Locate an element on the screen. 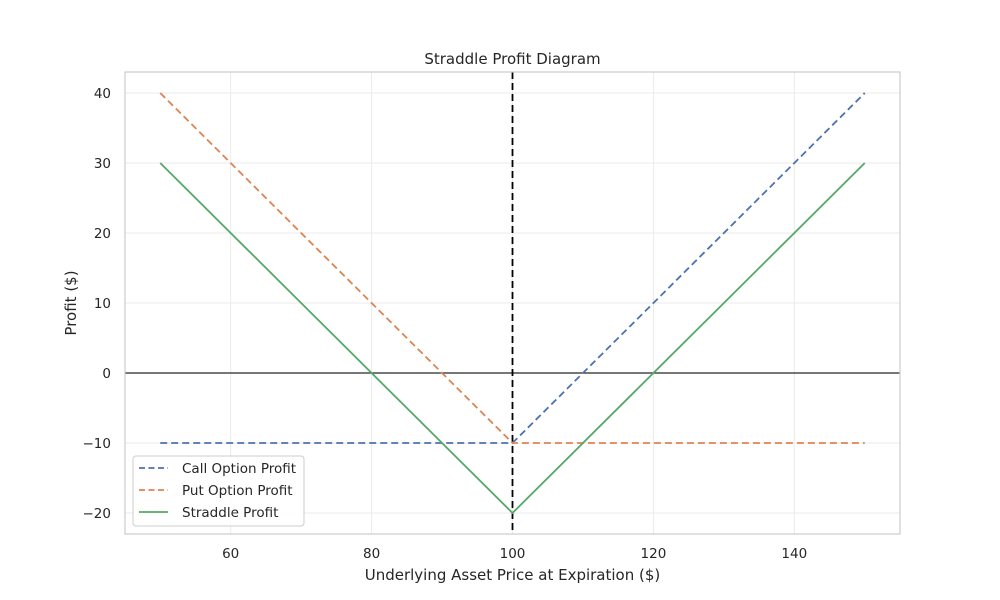  y-tick-label: 30 is located at coordinates (102, 164).